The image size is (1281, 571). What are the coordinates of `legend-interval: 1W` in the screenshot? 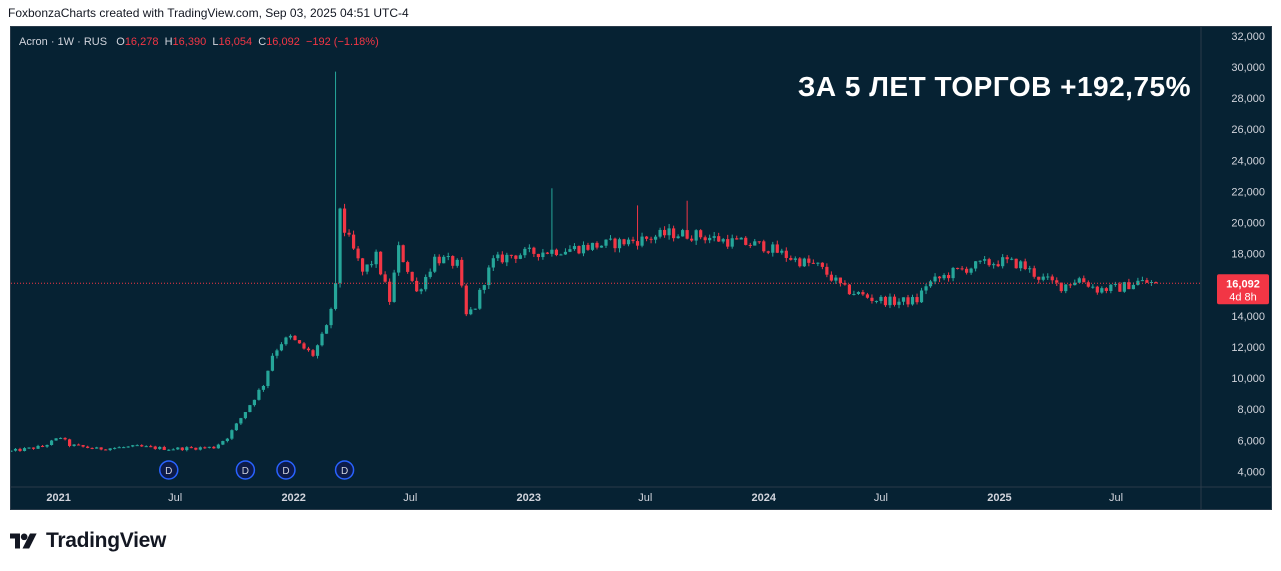 It's located at (66, 42).